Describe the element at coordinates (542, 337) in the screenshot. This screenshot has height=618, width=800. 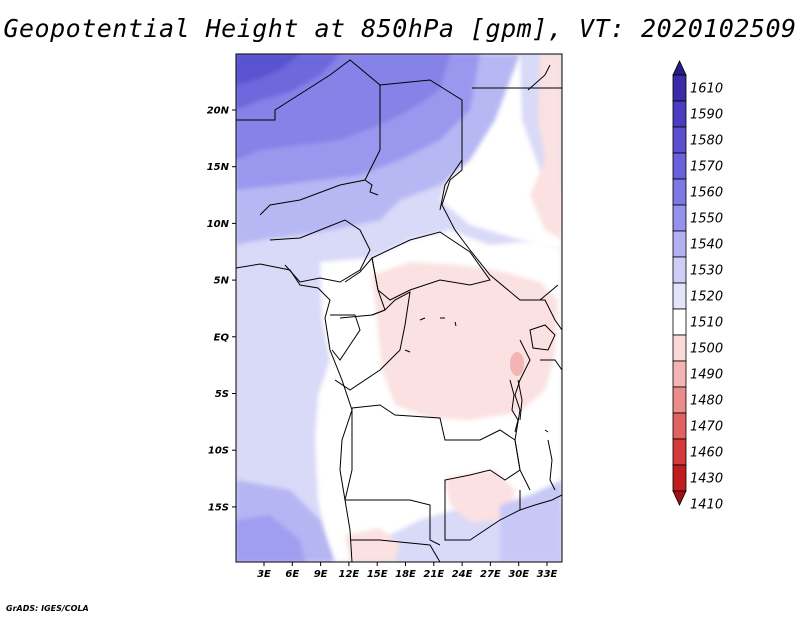
I see `lake-victoria` at that location.